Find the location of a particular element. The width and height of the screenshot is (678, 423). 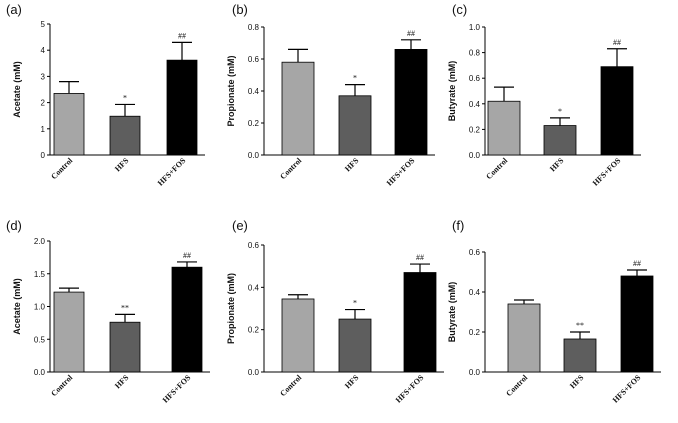

y-tick-label: 0.5 is located at coordinates (40, 339).